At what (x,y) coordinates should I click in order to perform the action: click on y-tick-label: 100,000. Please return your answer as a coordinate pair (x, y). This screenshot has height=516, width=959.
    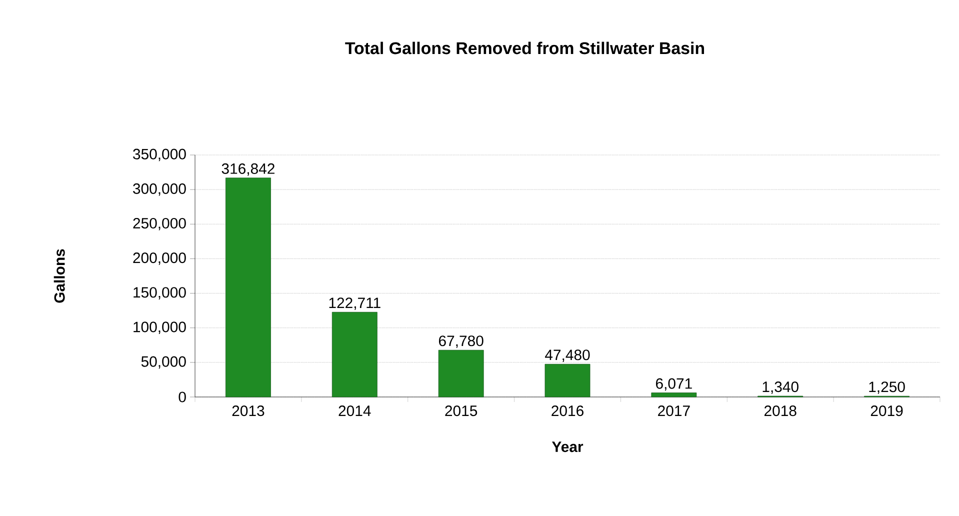
    Looking at the image, I should click on (160, 328).